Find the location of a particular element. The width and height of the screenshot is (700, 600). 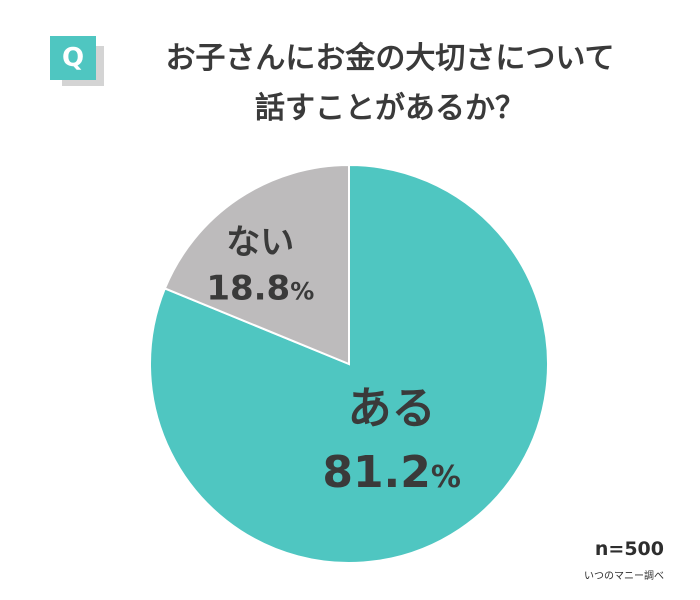

sample-size: n=500 is located at coordinates (629, 549).